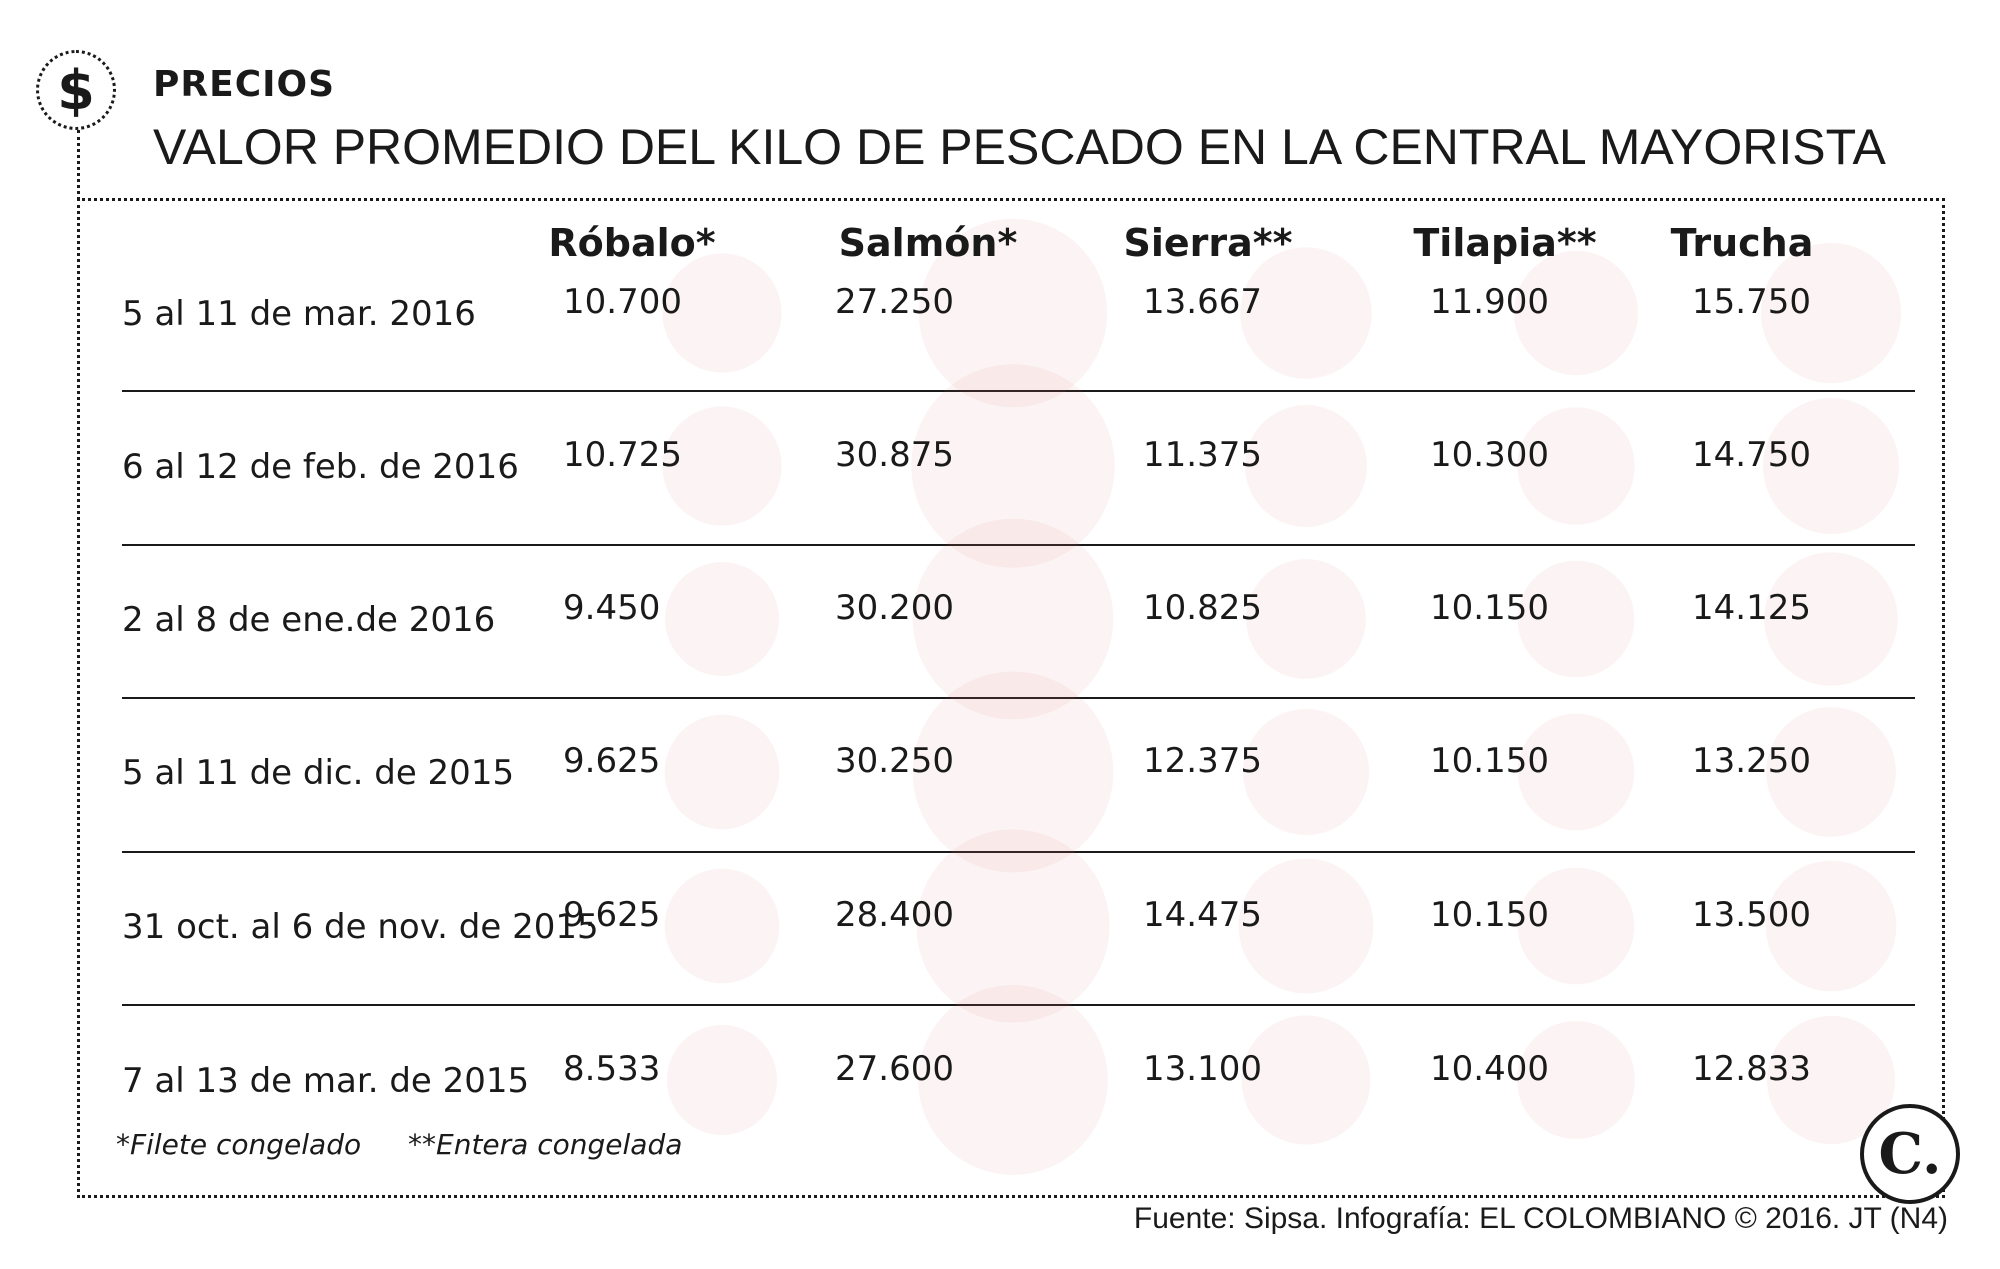 This screenshot has height=1269, width=2000. I want to click on bubble-r4-c4, so click(1576, 772).